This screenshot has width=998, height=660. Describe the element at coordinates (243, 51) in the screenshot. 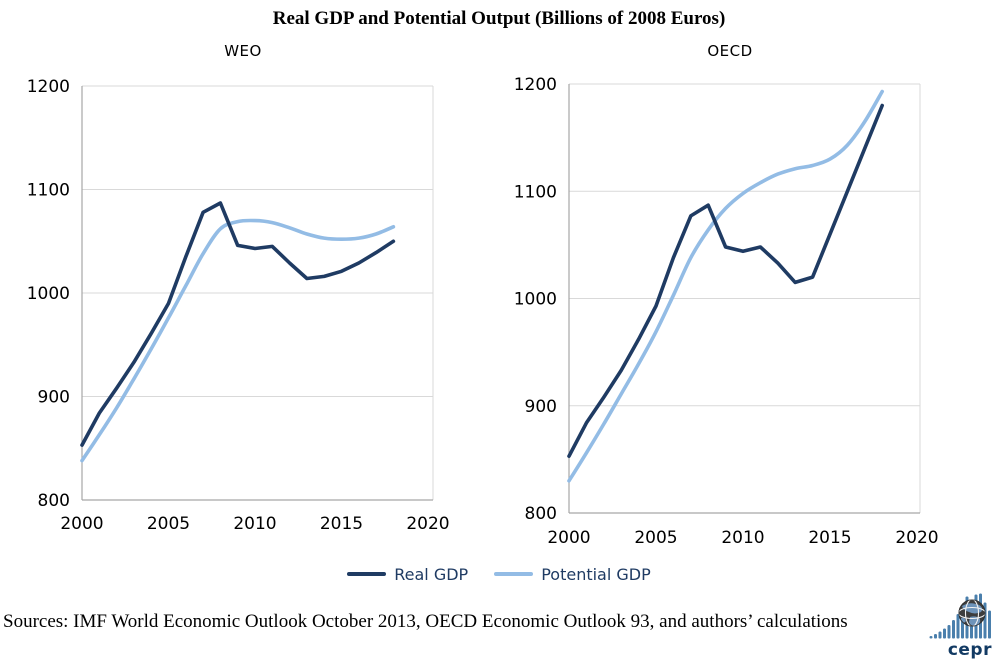

I see `weo-panel-subtitle: WEO` at that location.